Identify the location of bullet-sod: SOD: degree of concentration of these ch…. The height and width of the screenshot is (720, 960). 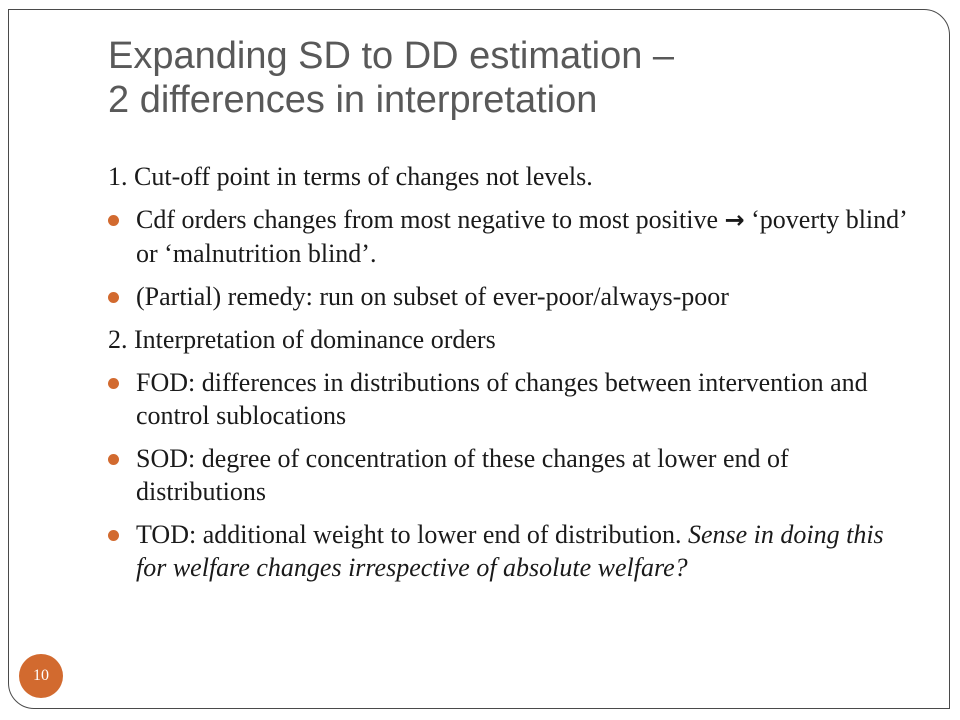
(508, 475).